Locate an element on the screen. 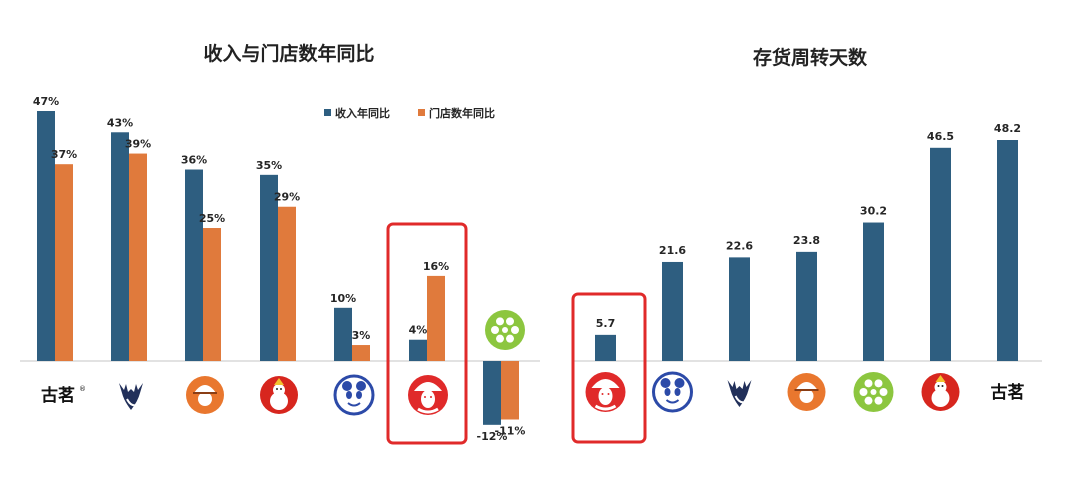 The height and width of the screenshot is (482, 1080). stores-label-lime-brand: -11% is located at coordinates (510, 431).